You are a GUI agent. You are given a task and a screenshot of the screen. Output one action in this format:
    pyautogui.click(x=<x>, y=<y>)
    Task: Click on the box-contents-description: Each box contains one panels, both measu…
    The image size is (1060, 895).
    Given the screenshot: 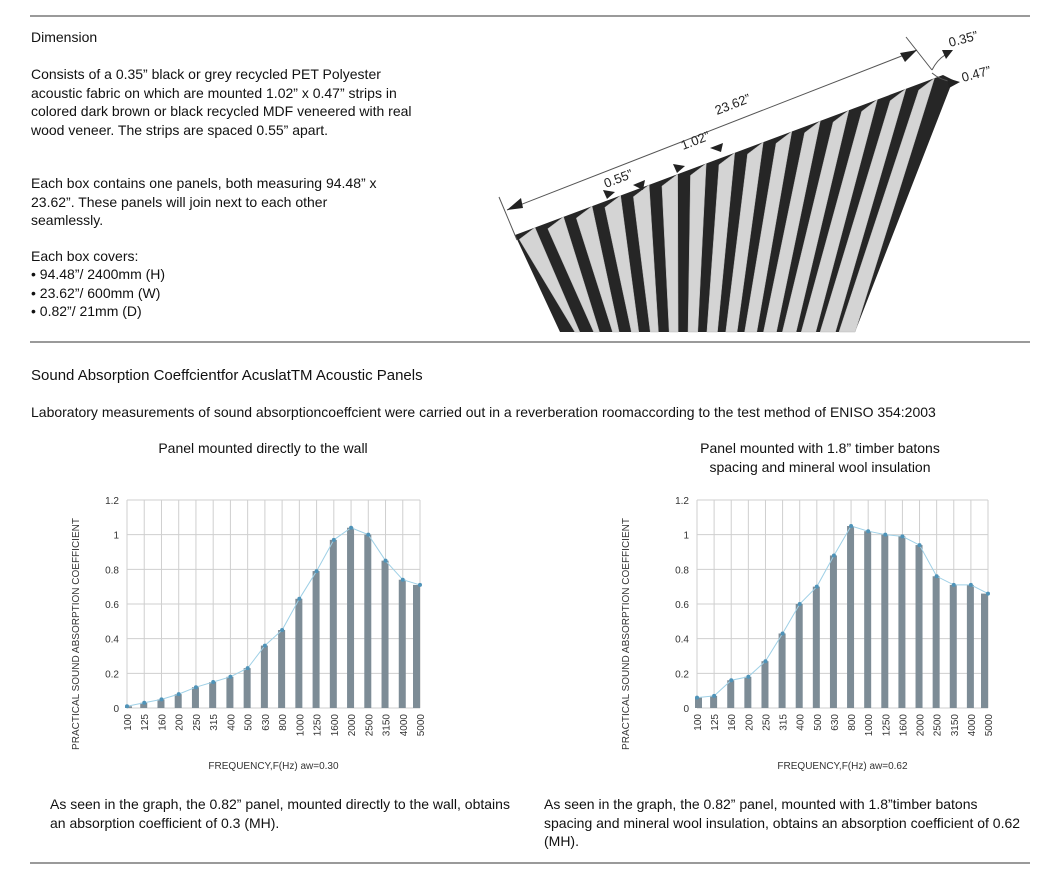 What is the action you would take?
    pyautogui.click(x=204, y=201)
    